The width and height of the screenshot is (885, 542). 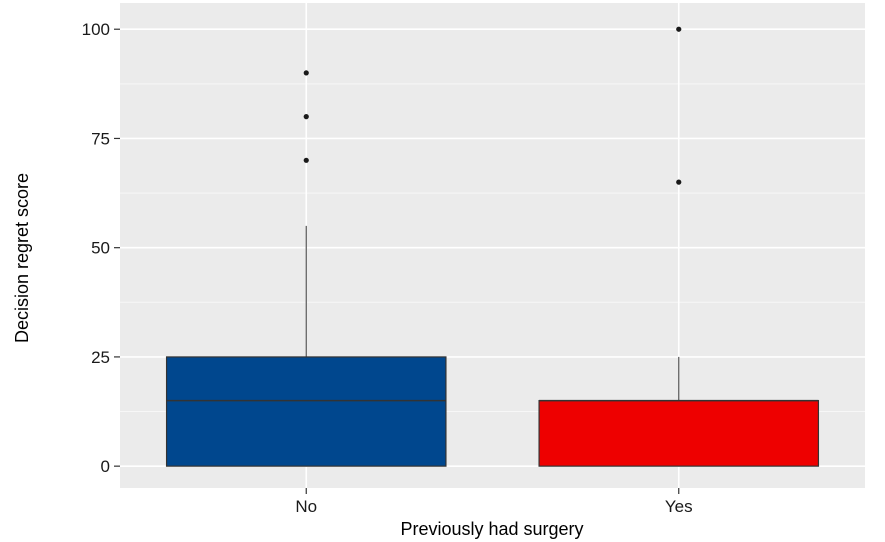 I want to click on y-tick-label: 50, so click(x=100, y=248).